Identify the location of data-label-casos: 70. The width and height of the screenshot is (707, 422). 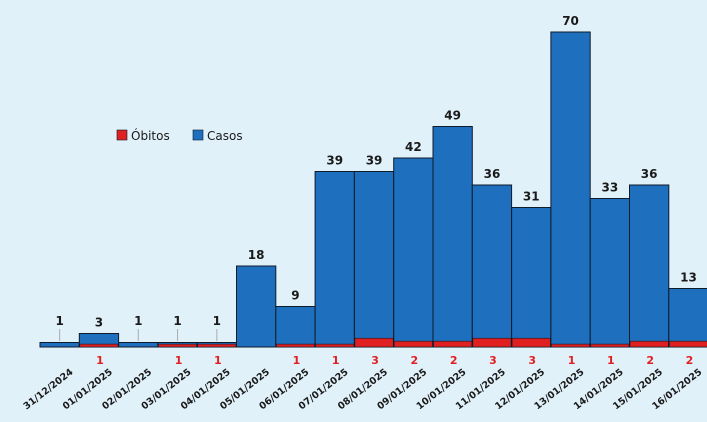
(570, 21).